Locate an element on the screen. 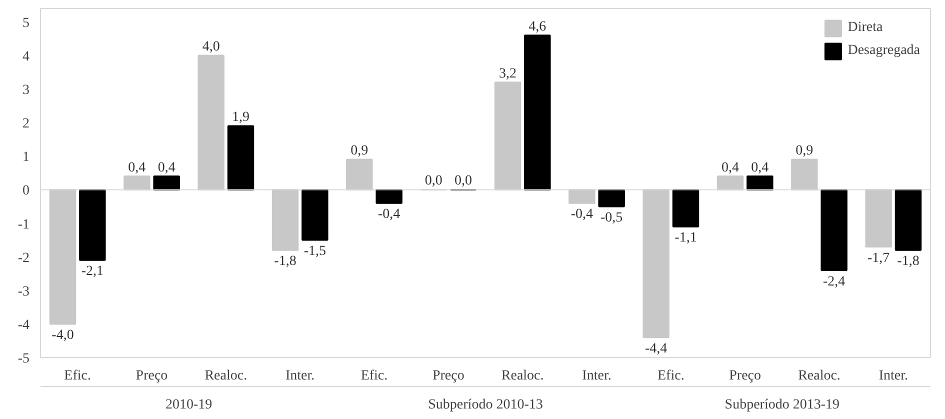 The width and height of the screenshot is (945, 419). y-tick-label: 1 is located at coordinates (26, 158).